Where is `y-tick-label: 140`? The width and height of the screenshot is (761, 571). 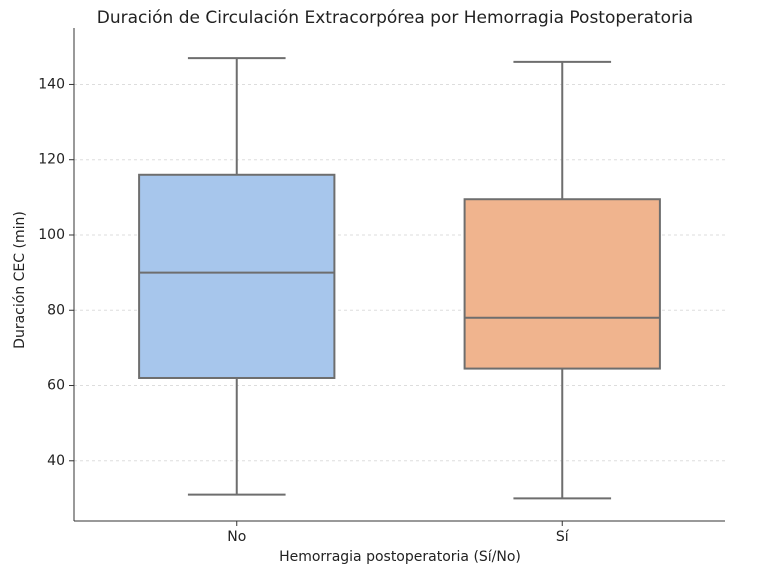
y-tick-label: 140 is located at coordinates (51, 84).